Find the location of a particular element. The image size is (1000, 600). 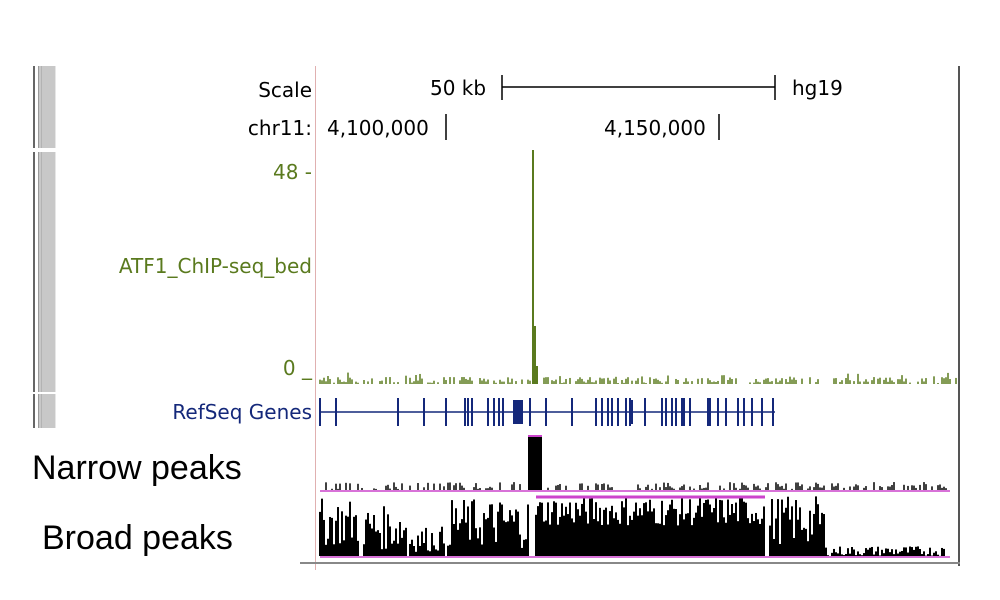

refseq-track-label: RefSeq Genes is located at coordinates (242, 412).